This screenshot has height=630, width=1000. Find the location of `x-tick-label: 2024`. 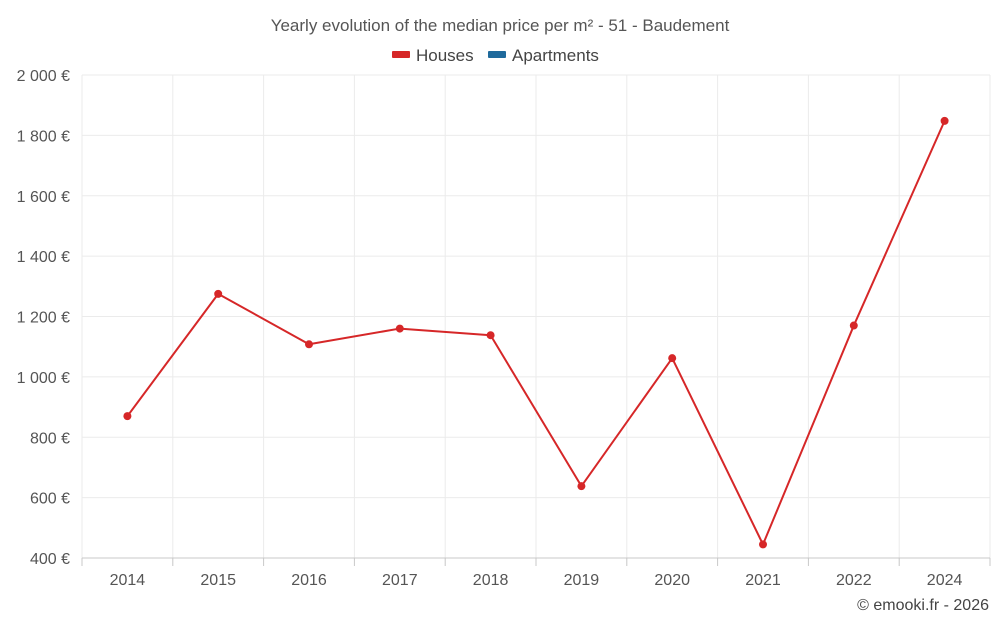

x-tick-label: 2024 is located at coordinates (945, 580).